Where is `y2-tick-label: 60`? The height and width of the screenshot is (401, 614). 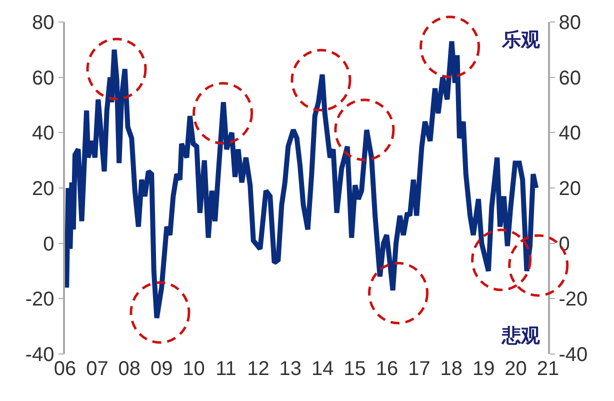 y2-tick-label: 60 is located at coordinates (569, 78).